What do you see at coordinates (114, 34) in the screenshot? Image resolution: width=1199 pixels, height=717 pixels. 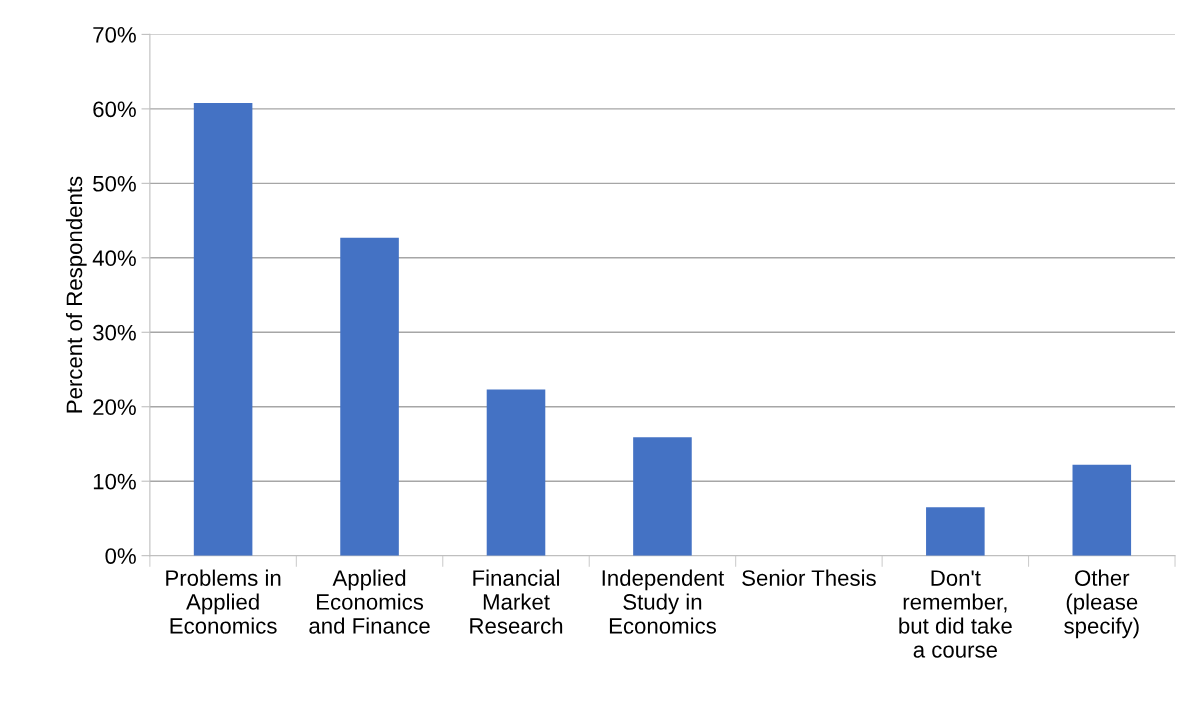 I see `y-tick-label: 70%` at bounding box center [114, 34].